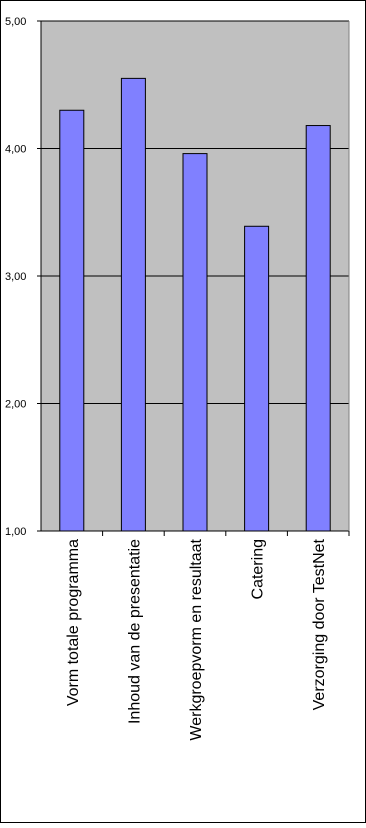 Image resolution: width=366 pixels, height=828 pixels. I want to click on x-tick-label: Inhoud van de presentatie, so click(134, 631).